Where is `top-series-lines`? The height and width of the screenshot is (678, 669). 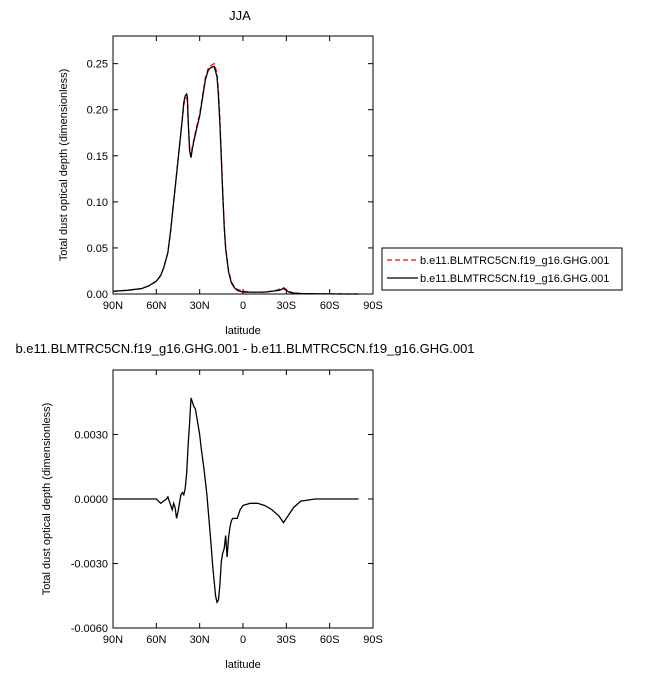 top-series-lines is located at coordinates (235, 178).